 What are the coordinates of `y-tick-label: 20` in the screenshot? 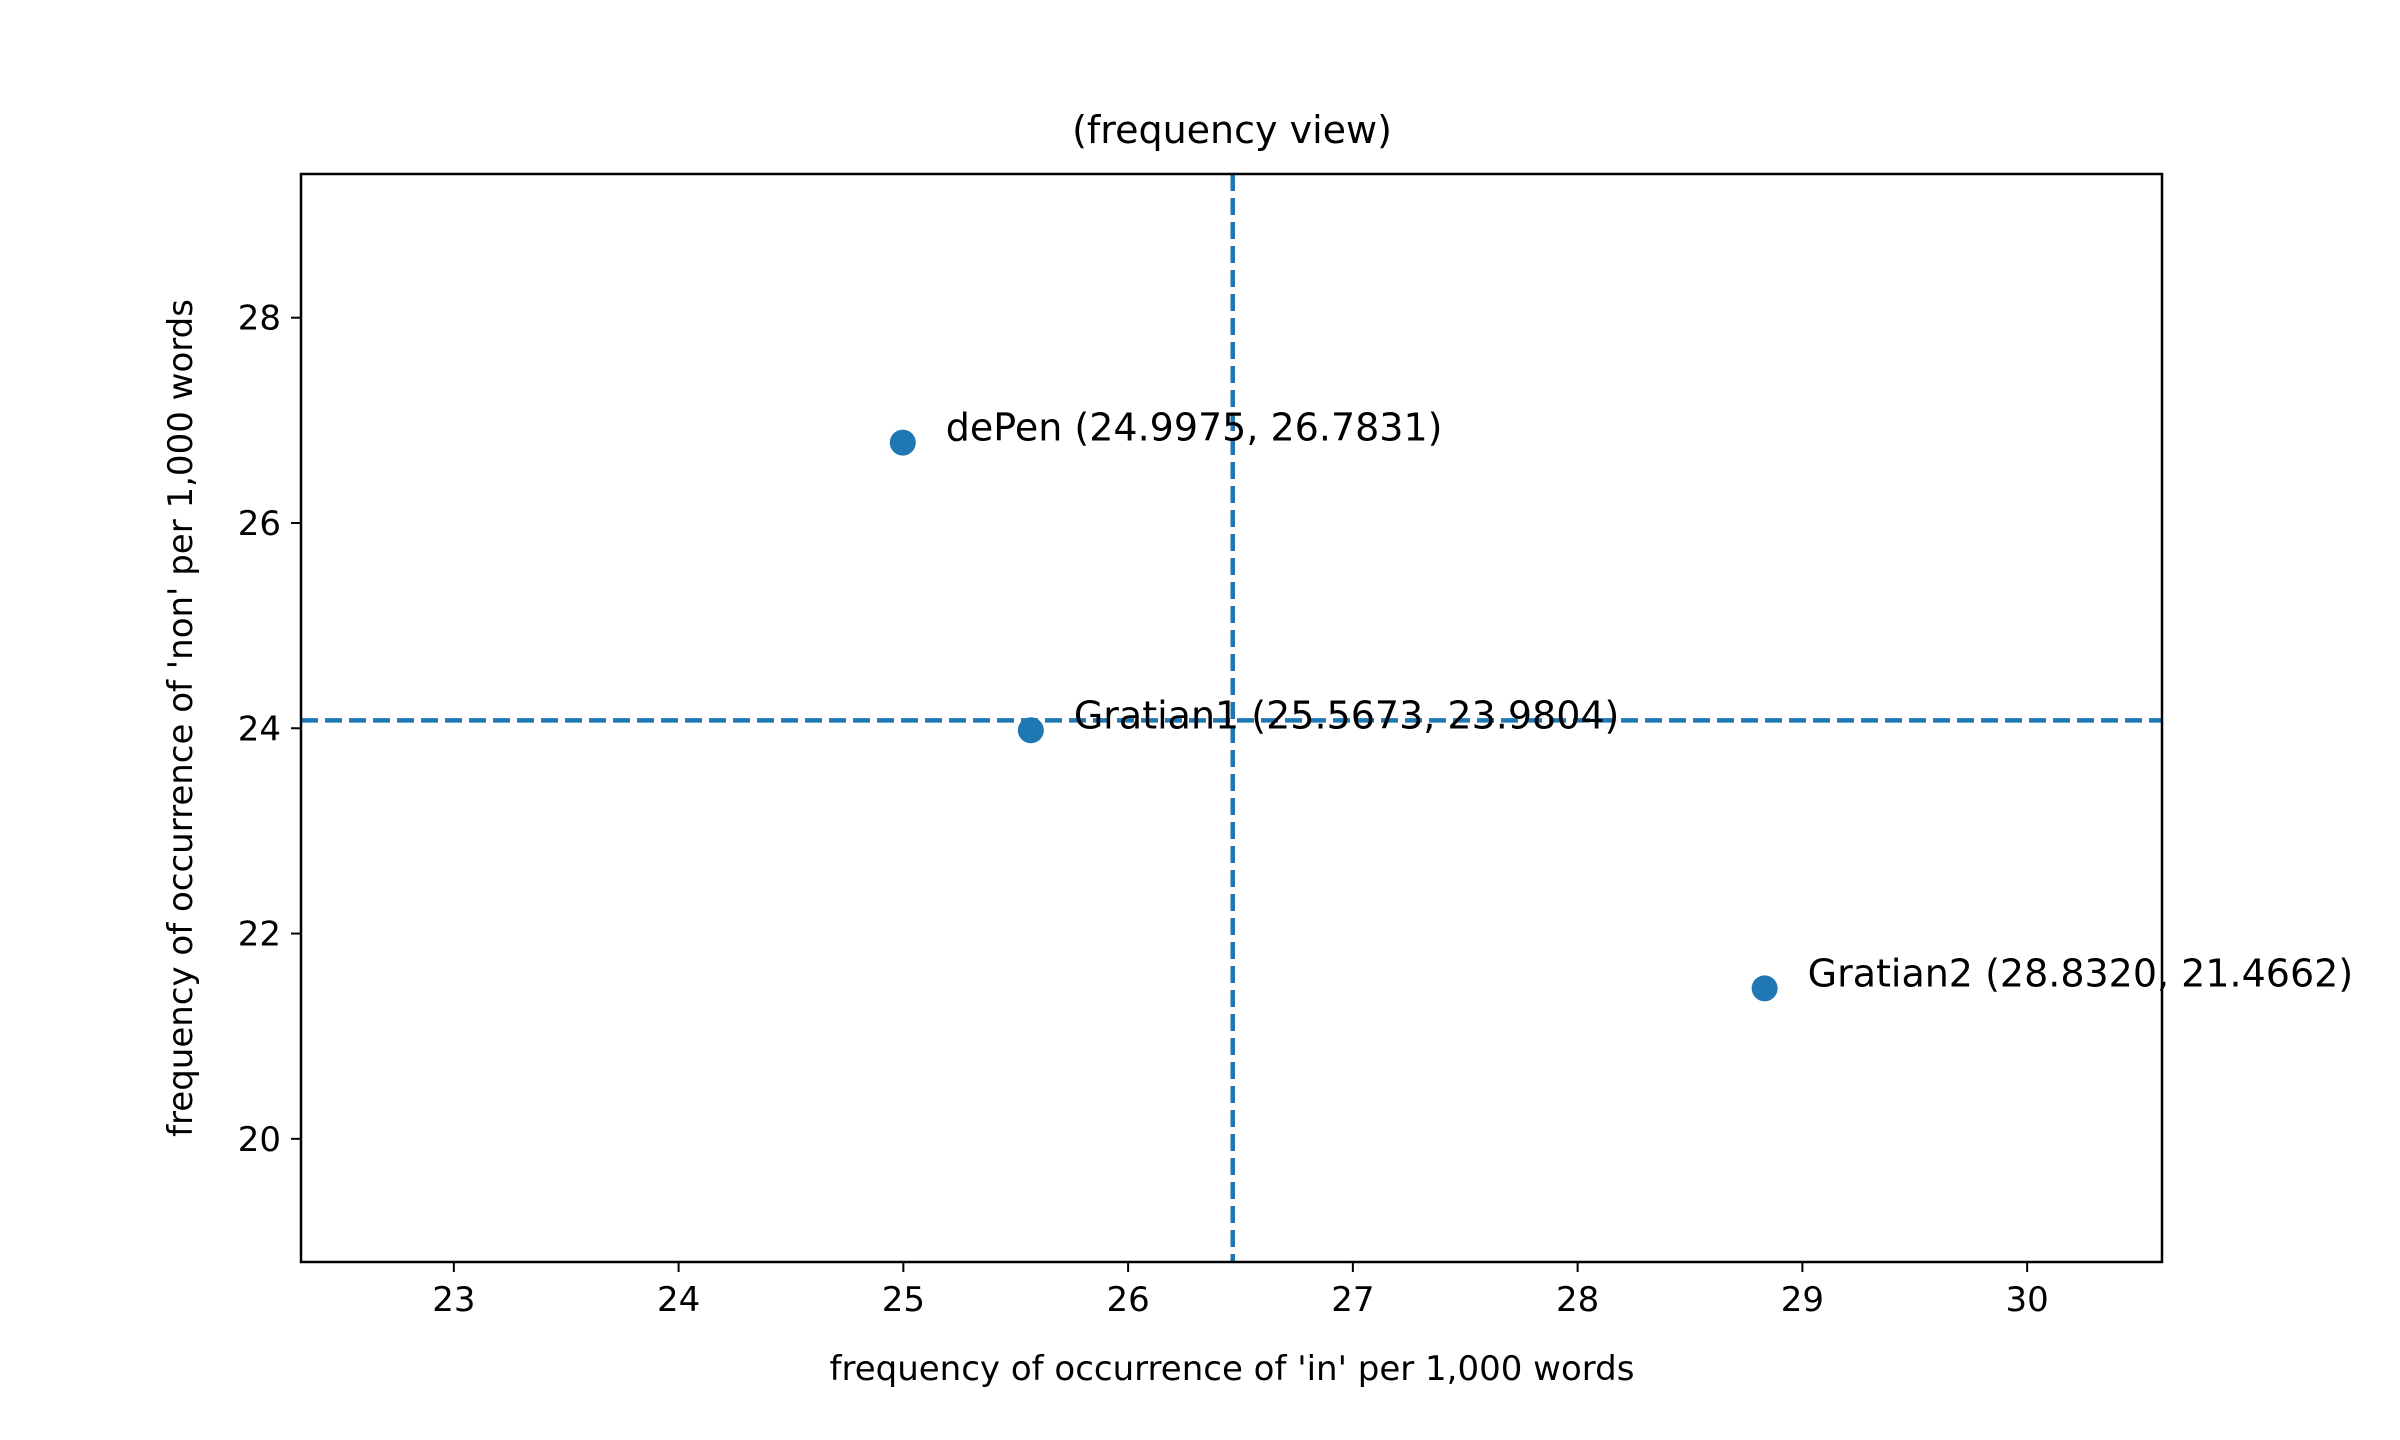 It's located at (259, 1140).